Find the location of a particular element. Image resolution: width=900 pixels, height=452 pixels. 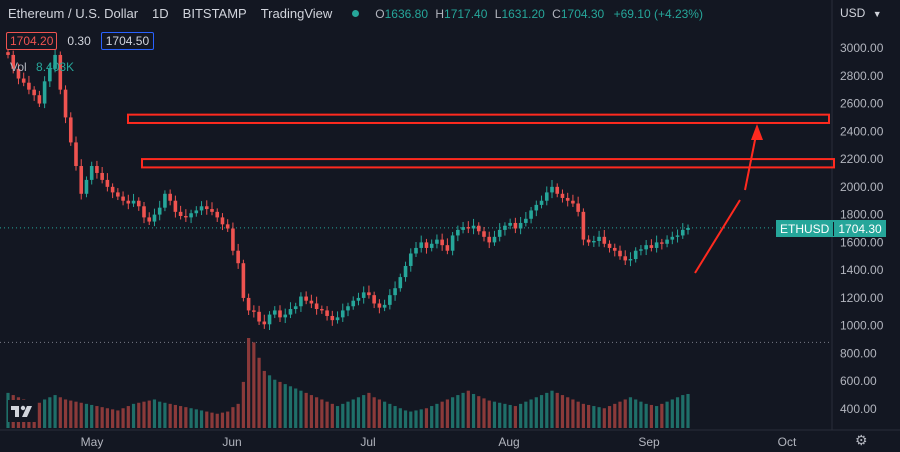

sell-button: 1704.20 is located at coordinates (32, 41).